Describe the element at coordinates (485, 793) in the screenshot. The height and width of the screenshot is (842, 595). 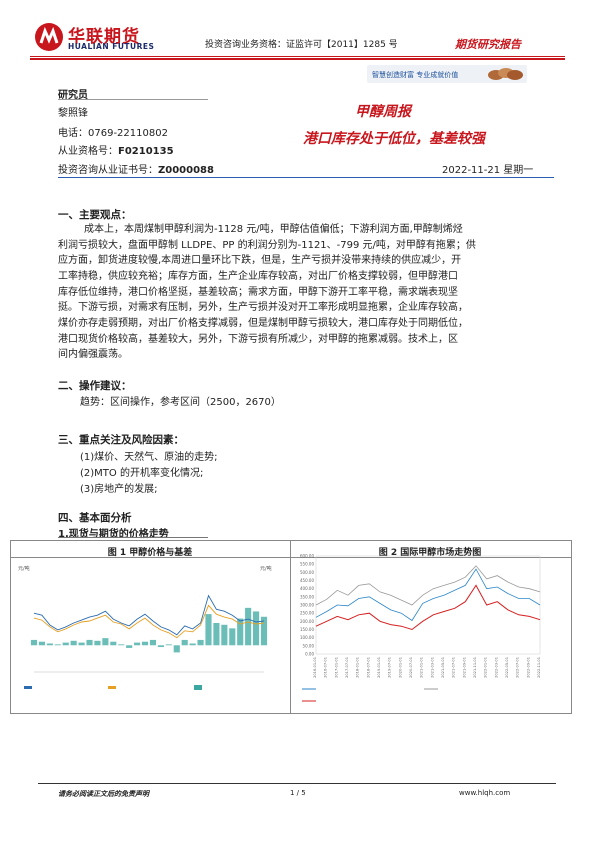
I see `website-link: www.hlqh.com` at that location.